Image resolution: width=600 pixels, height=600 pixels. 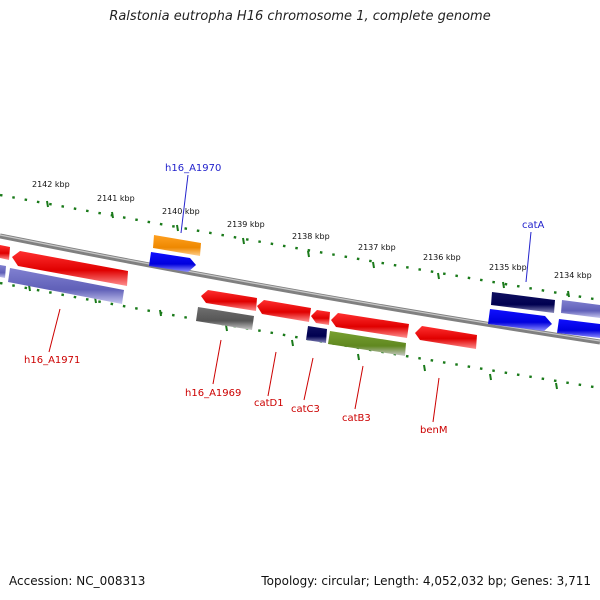 I want to click on gene-h16-A1970-feature, so click(x=177, y=245).